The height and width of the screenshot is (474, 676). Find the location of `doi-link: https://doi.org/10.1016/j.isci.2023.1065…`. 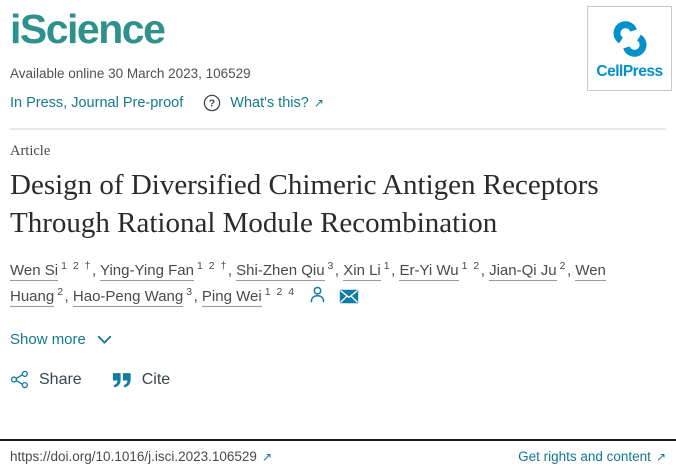

doi-link: https://doi.org/10.1016/j.isci.2023.1065… is located at coordinates (141, 456).